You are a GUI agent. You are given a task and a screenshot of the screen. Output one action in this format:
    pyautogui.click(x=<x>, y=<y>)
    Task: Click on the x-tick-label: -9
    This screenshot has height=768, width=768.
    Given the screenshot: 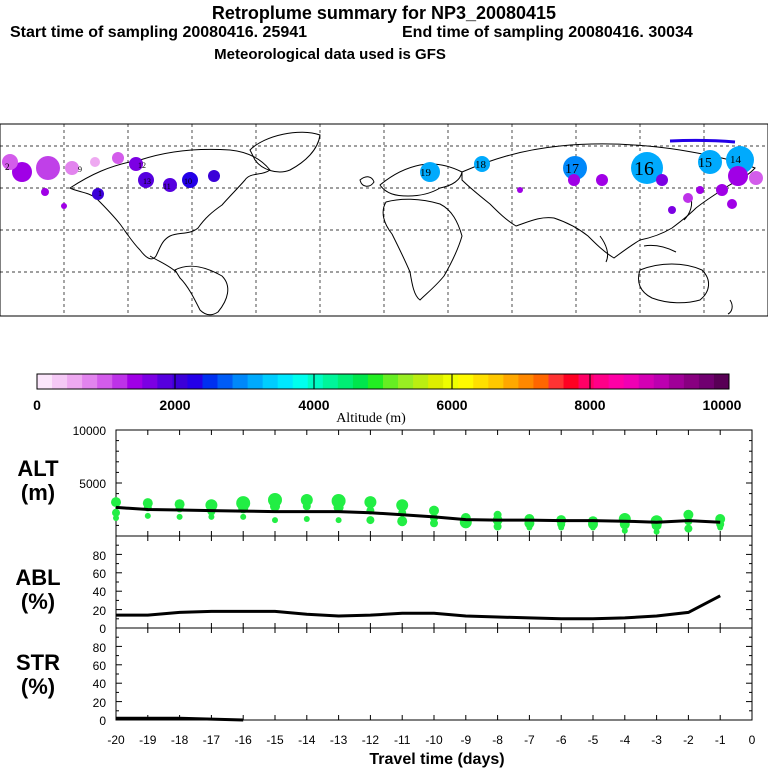 What is the action you would take?
    pyautogui.click(x=465, y=740)
    